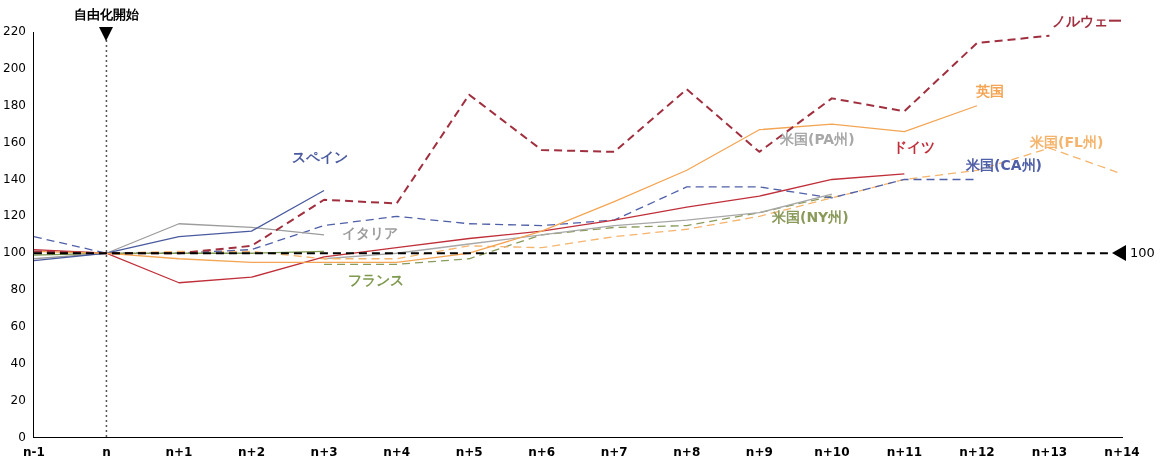 This screenshot has height=463, width=1172. I want to click on x-tick-label: n+6, so click(542, 451).